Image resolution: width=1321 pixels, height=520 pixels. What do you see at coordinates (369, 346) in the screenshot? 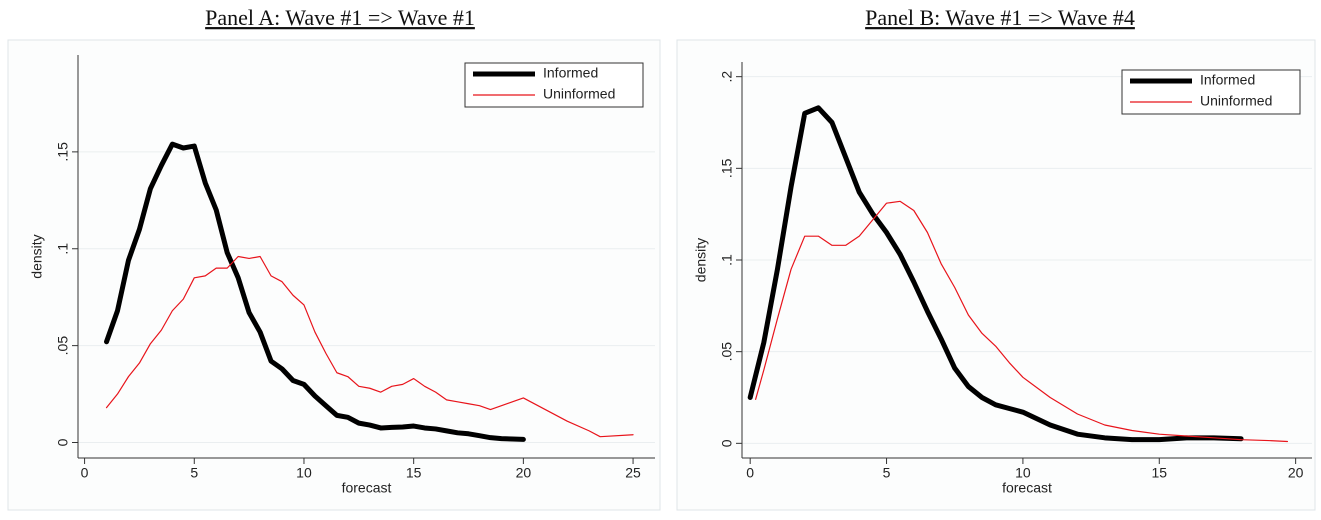
I see `series-line` at bounding box center [369, 346].